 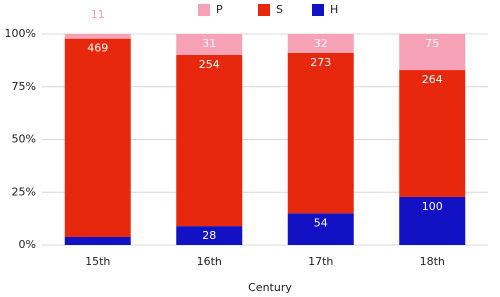 What do you see at coordinates (24, 86) in the screenshot?
I see `y-tick-label: 75%` at bounding box center [24, 86].